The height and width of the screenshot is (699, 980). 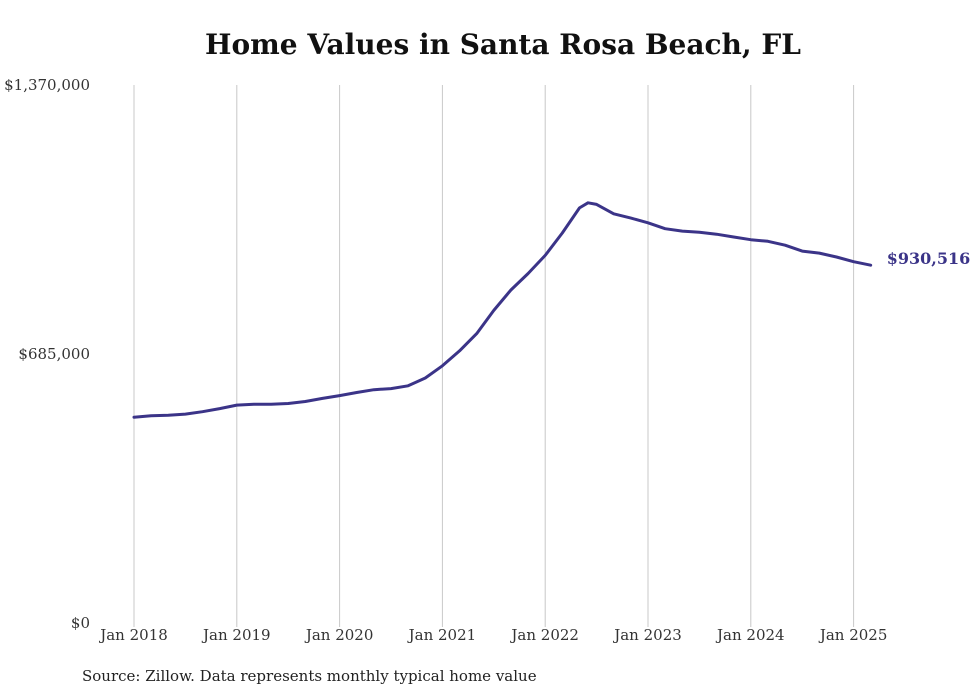 I want to click on end-value-label: $930,516, so click(x=929, y=258).